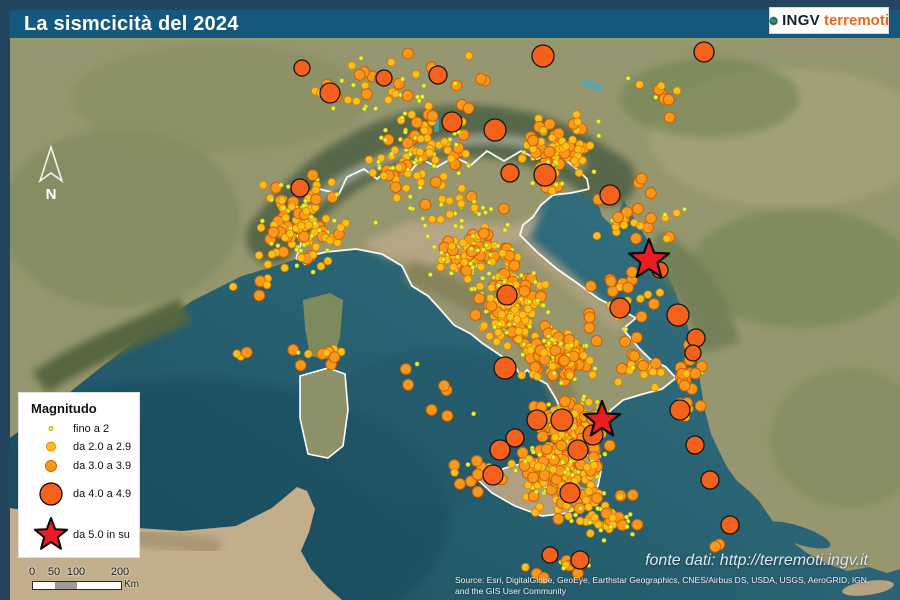 The width and height of the screenshot is (900, 600). I want to click on scale-bar: 0 50 100 200 Km, so click(92, 582).